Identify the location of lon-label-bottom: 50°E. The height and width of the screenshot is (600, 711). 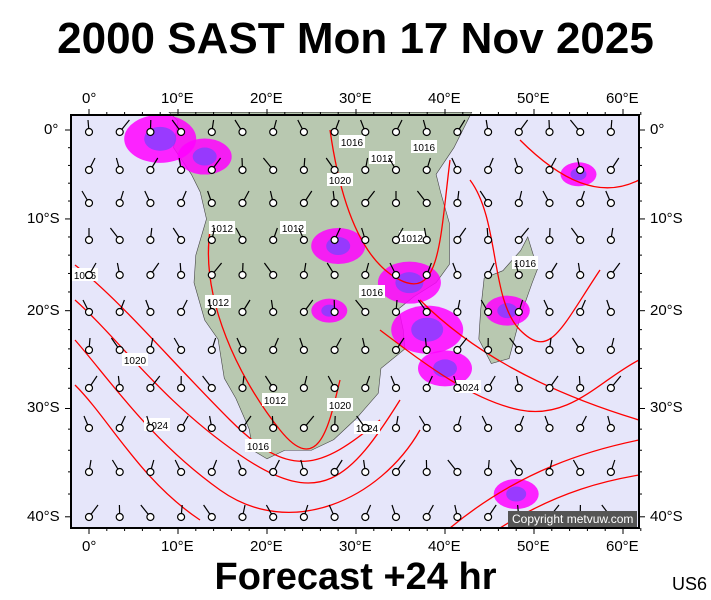
(533, 546).